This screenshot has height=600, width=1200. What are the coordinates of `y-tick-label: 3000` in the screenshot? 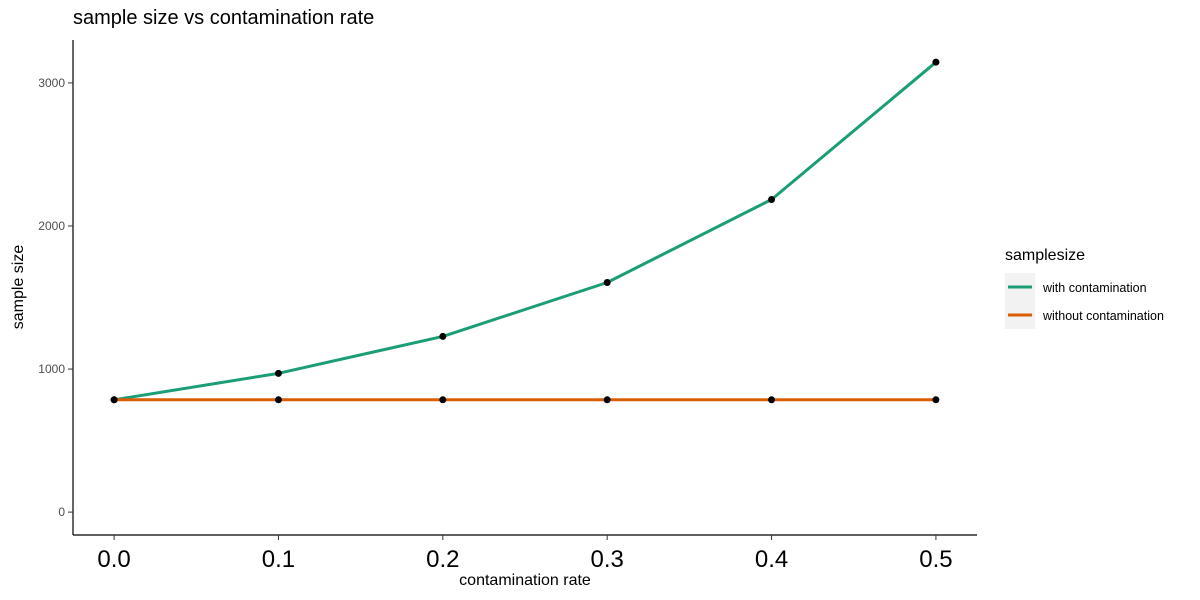 It's located at (51, 83).